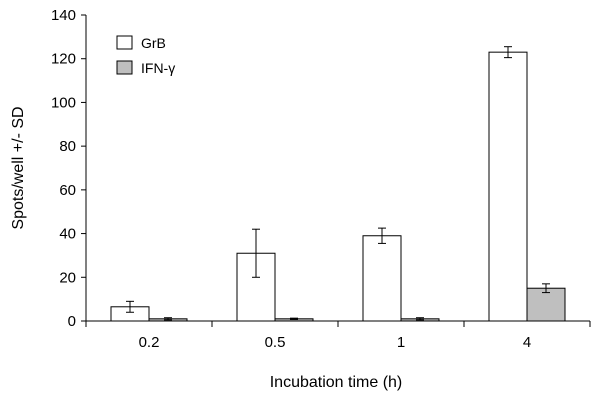 The width and height of the screenshot is (611, 394). What do you see at coordinates (158, 68) in the screenshot?
I see `legend-label-ifn: IFN-γ` at bounding box center [158, 68].